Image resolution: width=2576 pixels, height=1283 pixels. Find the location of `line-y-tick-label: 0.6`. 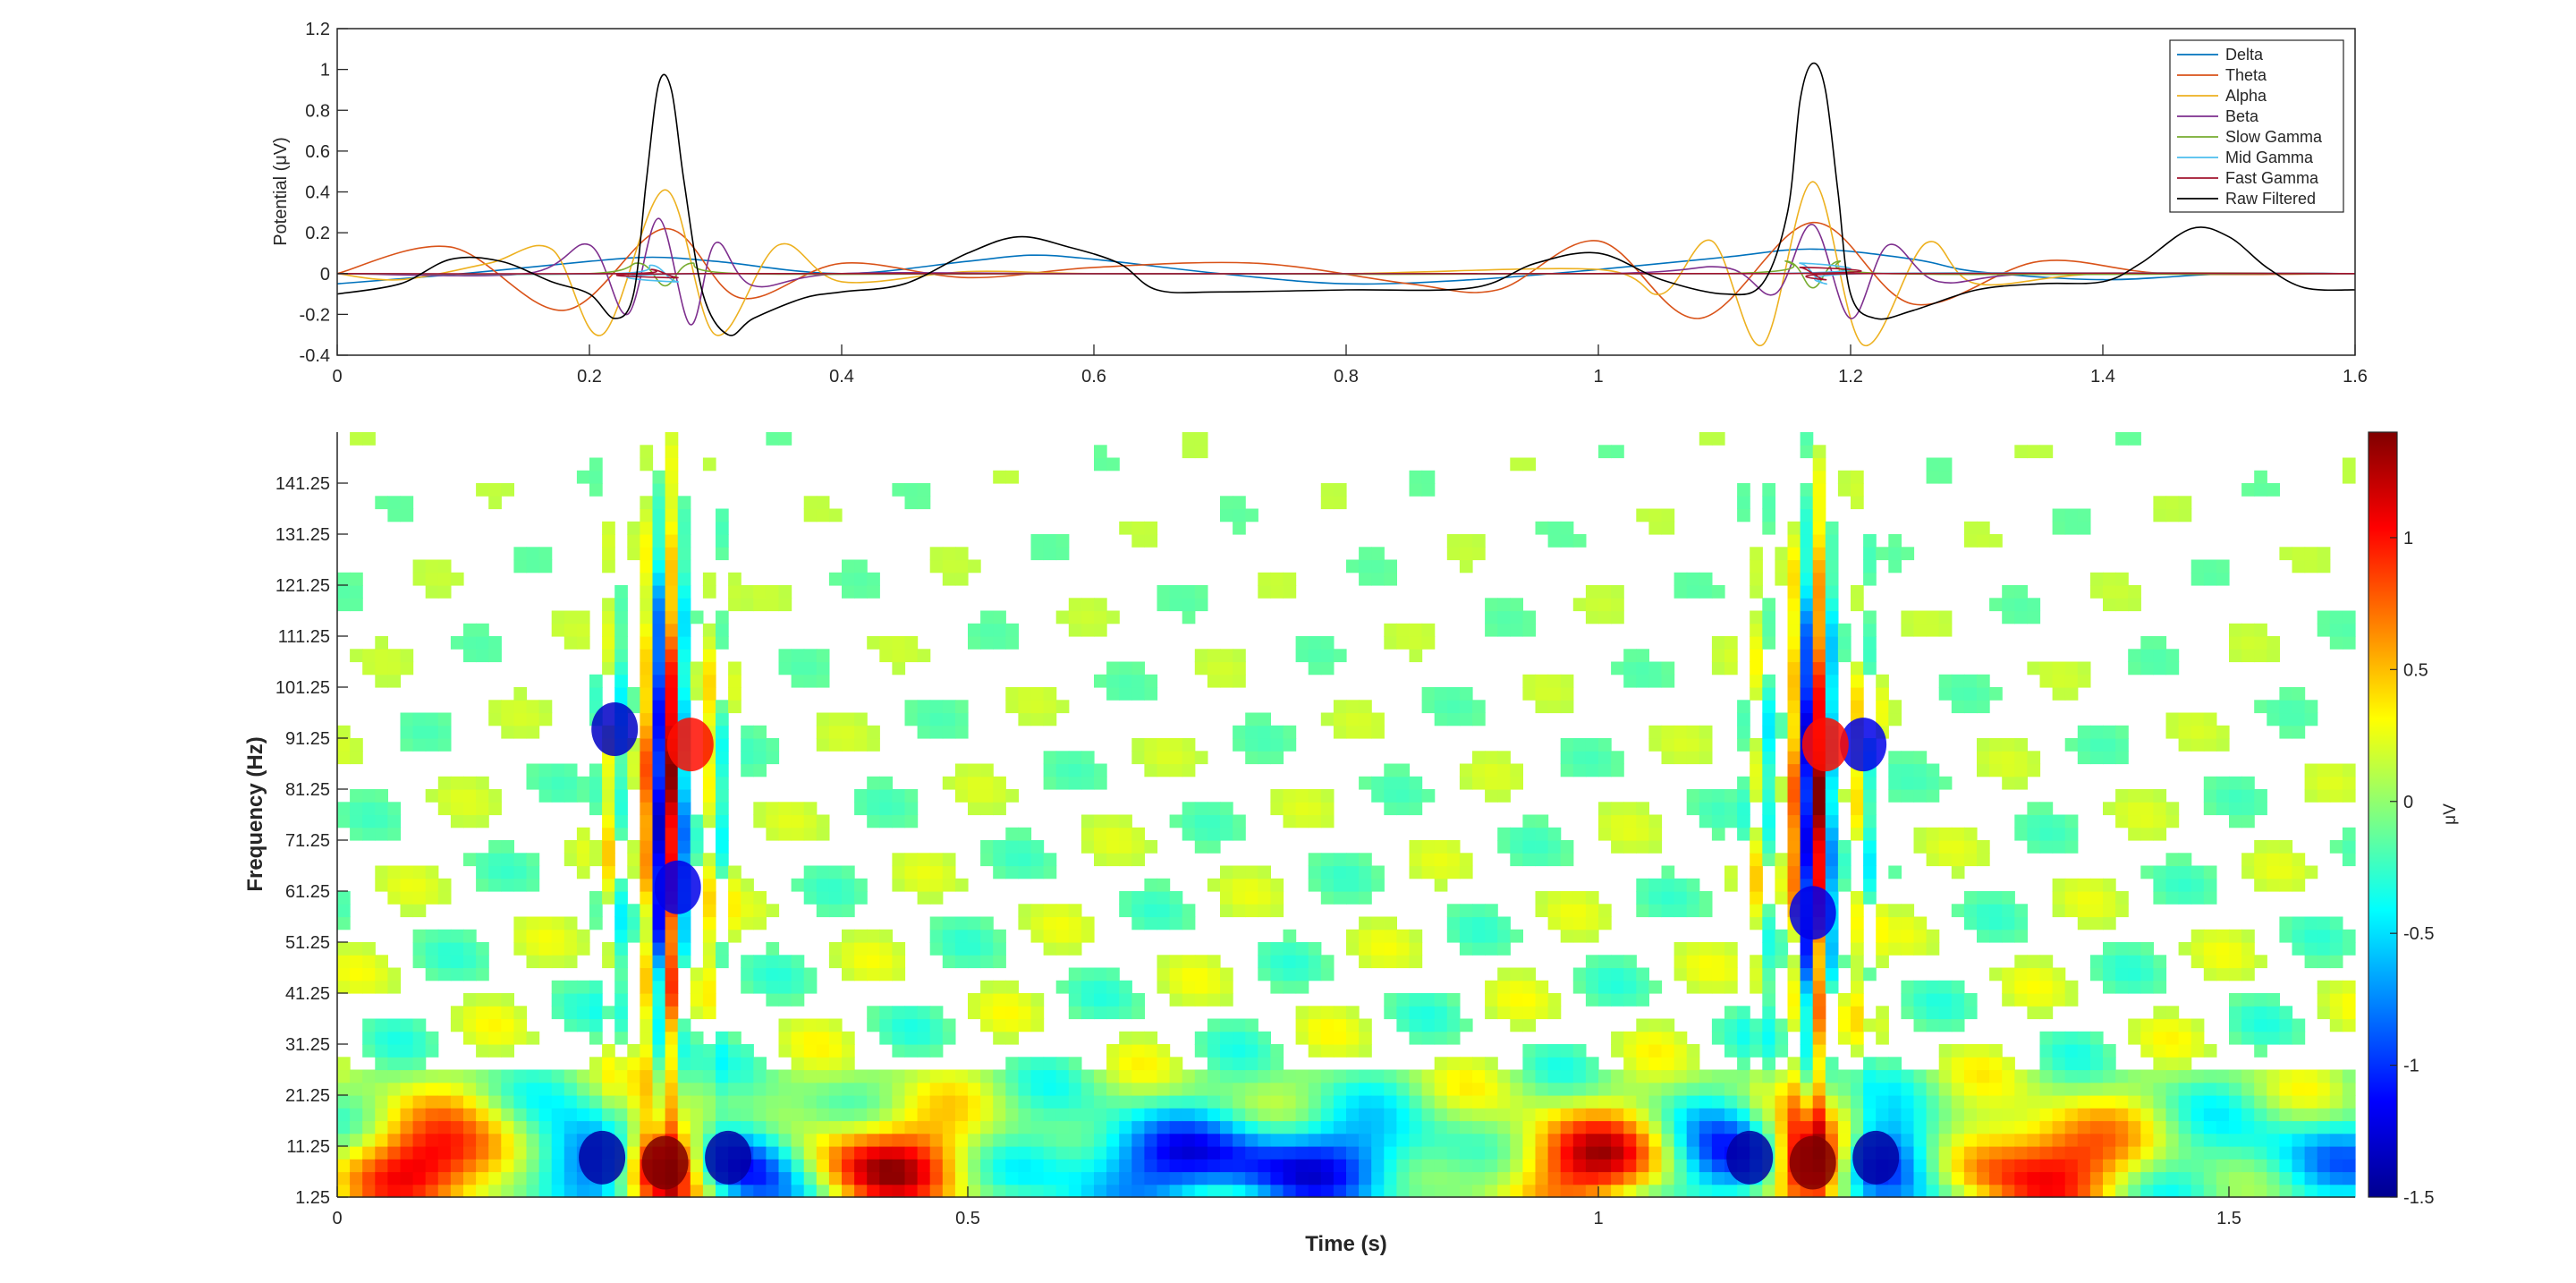

line-y-tick-label: 0.6 is located at coordinates (317, 152).